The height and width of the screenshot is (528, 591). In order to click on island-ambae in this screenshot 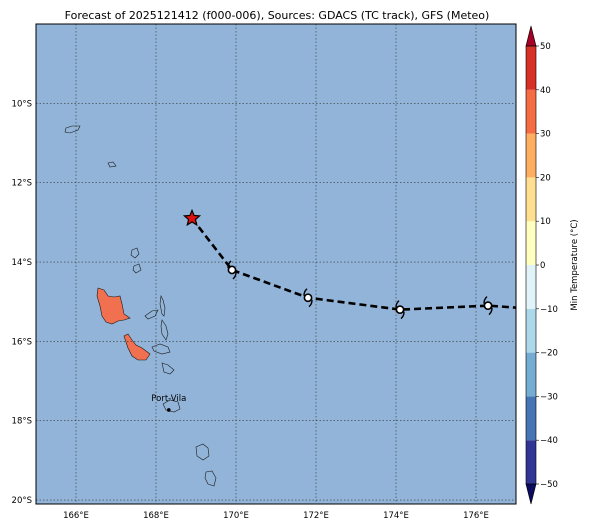, I will do `click(151, 314)`.